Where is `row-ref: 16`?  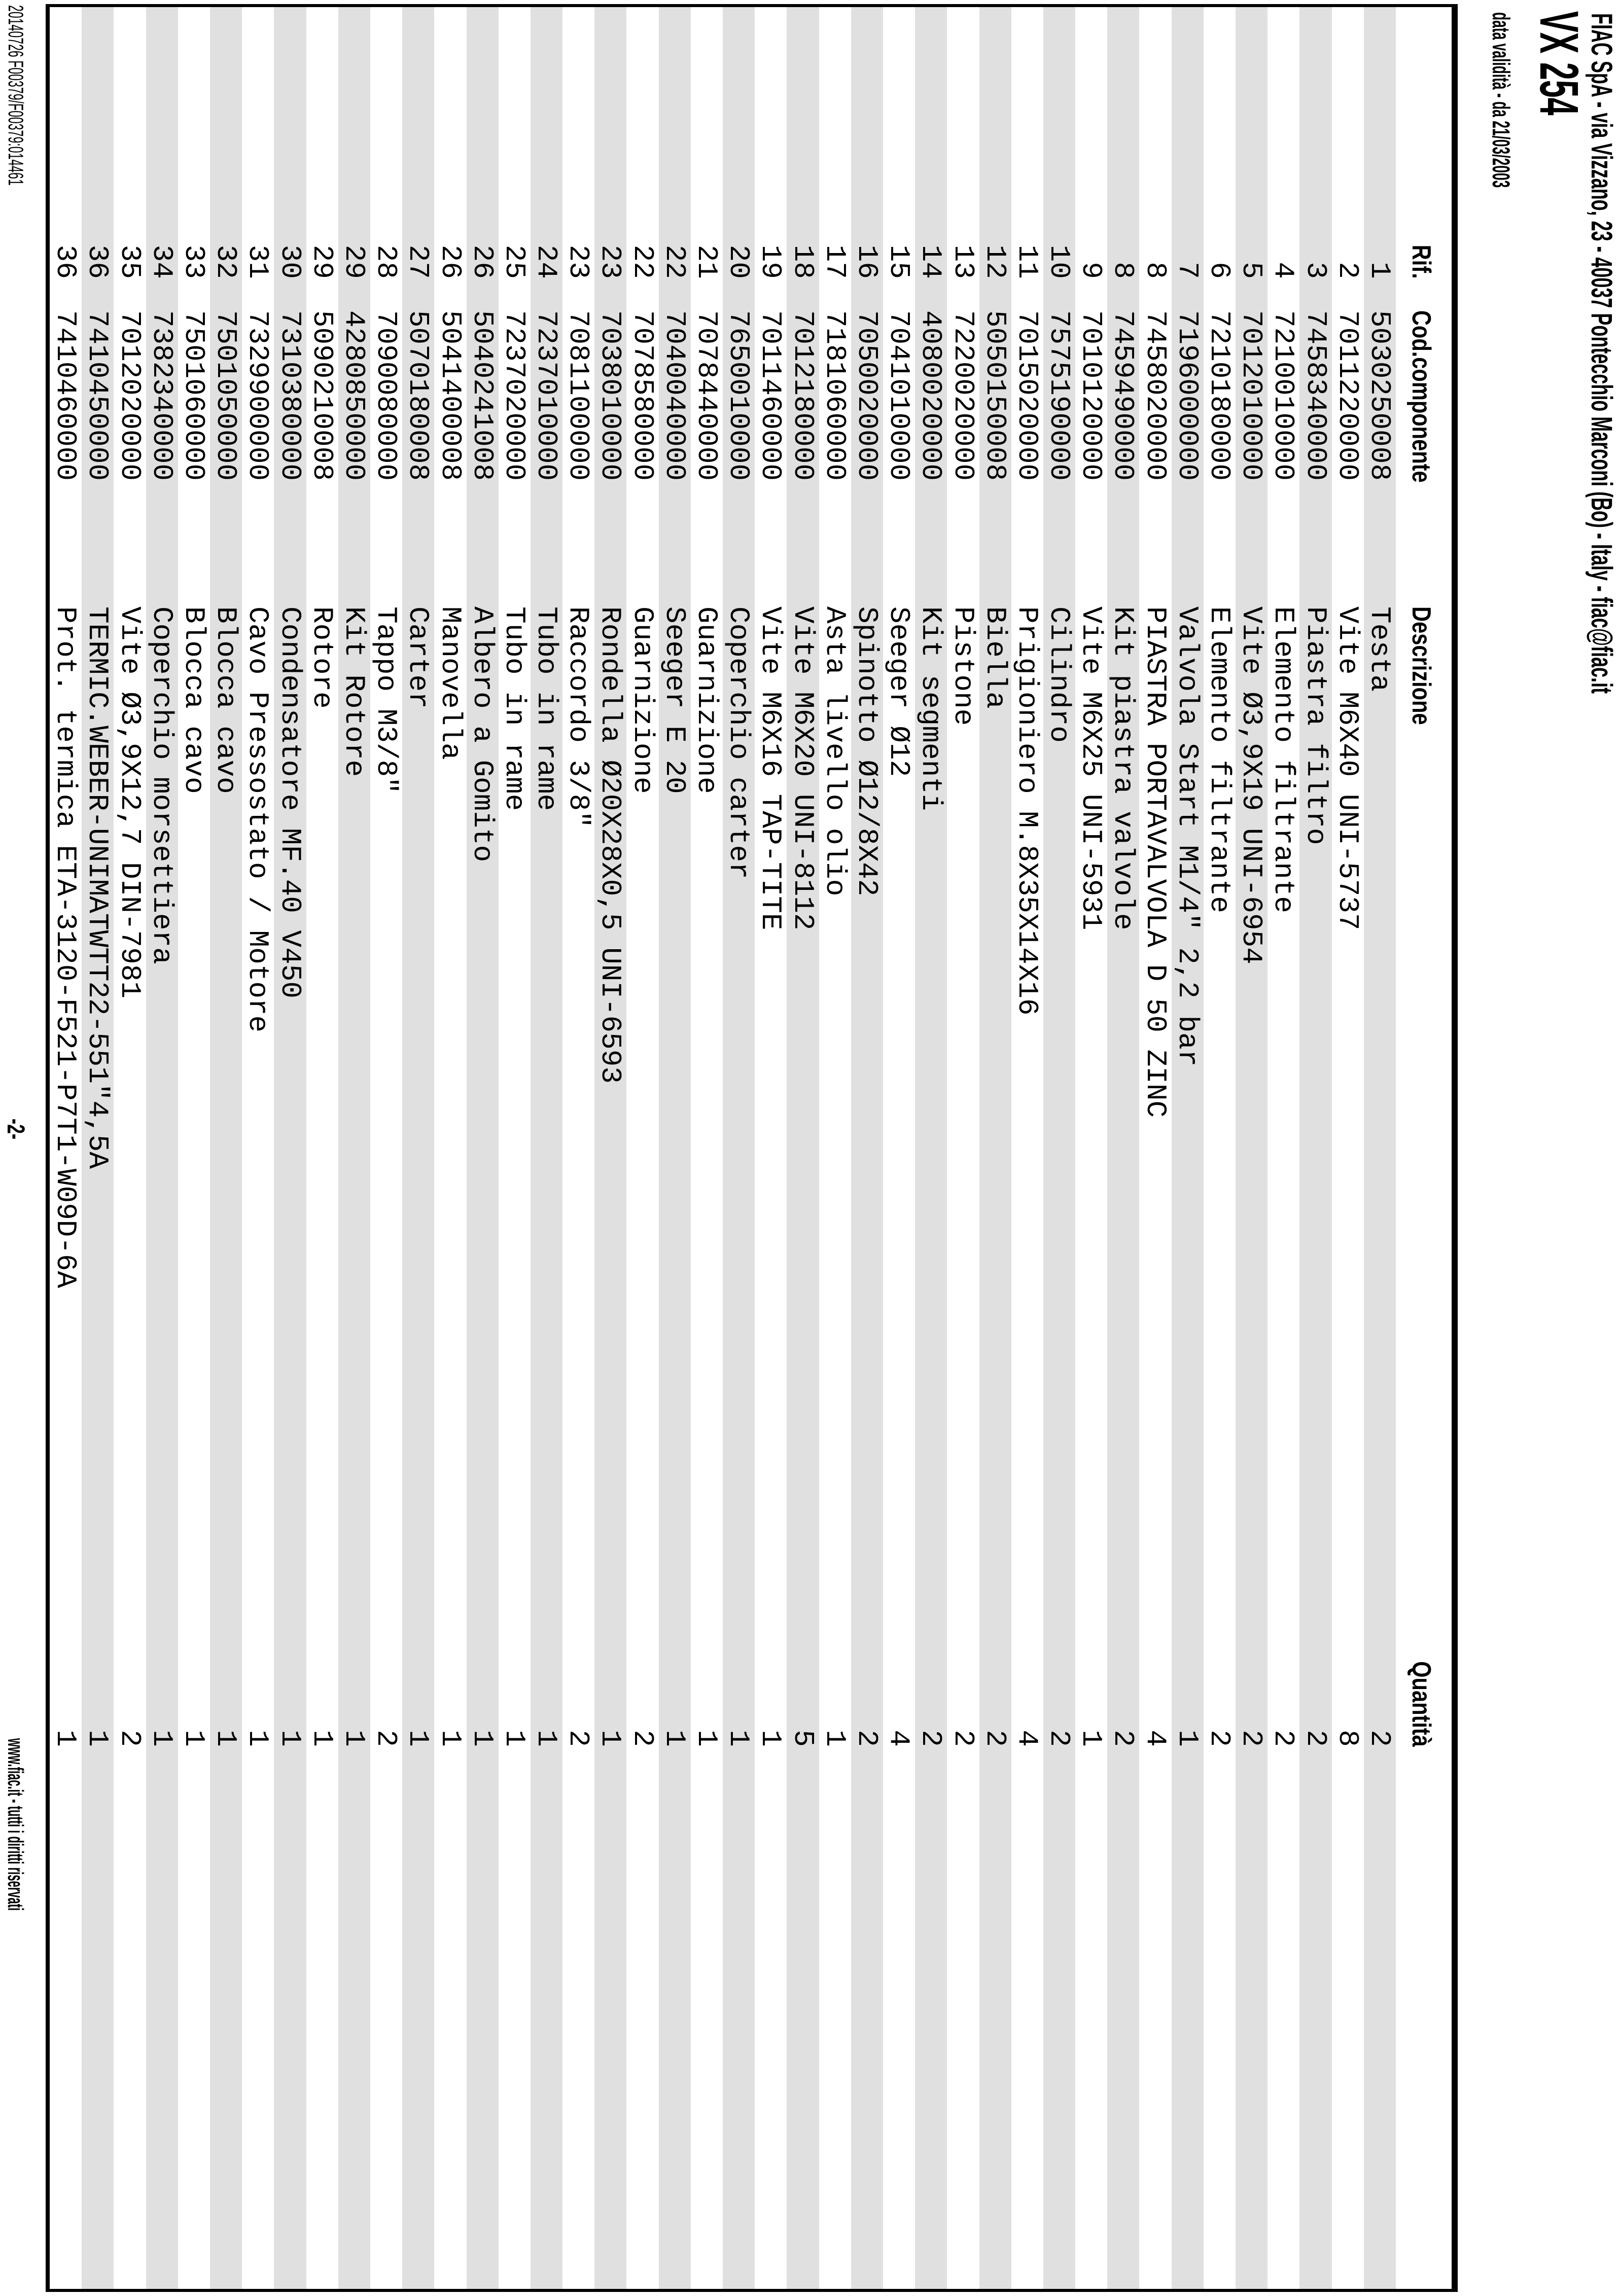 row-ref: 16 is located at coordinates (867, 262).